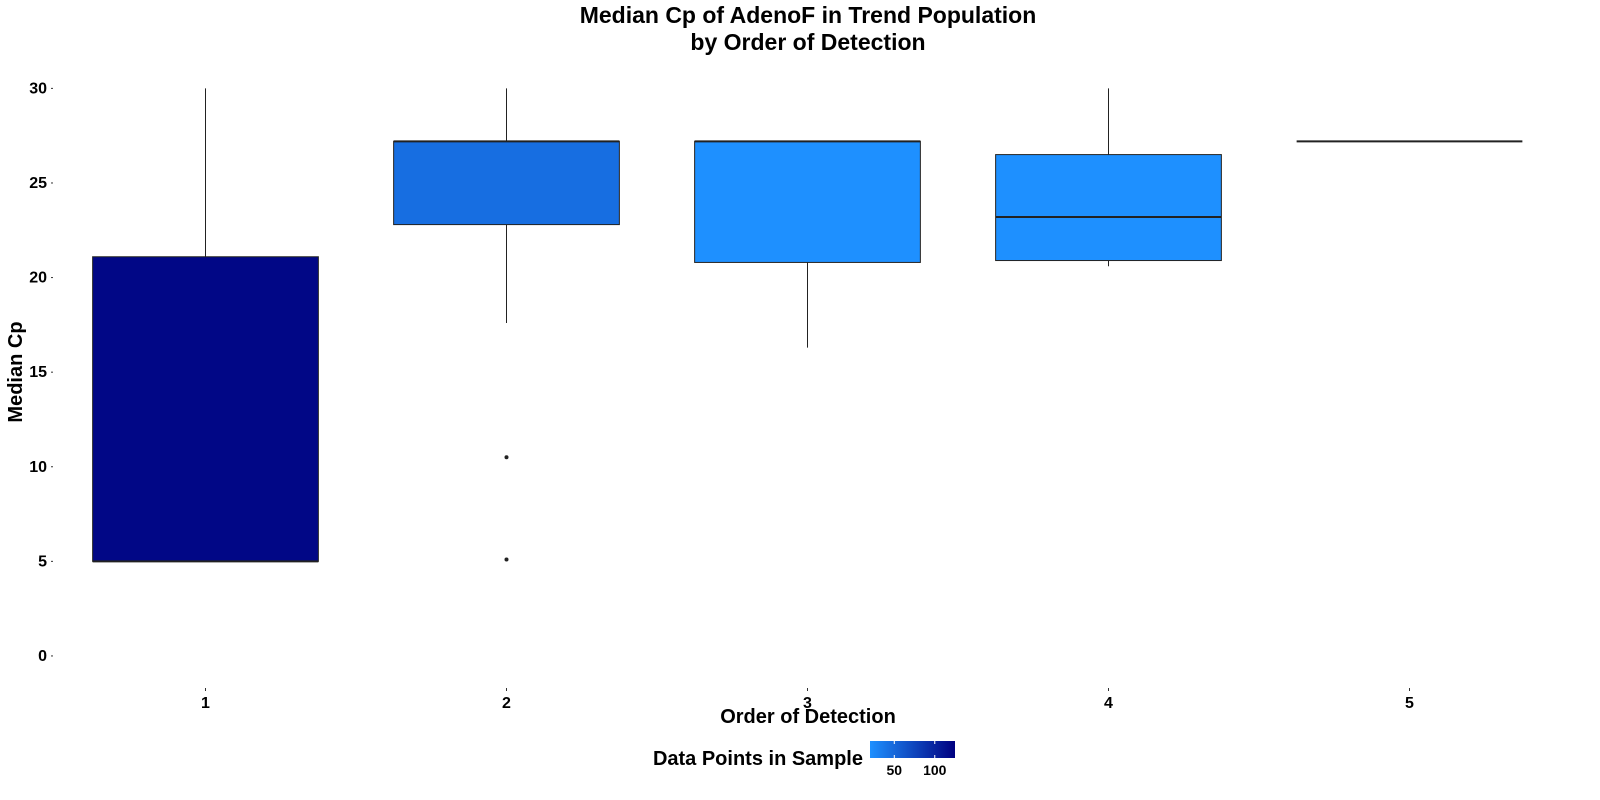 The width and height of the screenshot is (1600, 800). I want to click on x-axis: 1 2 3 4 5, so click(807, 700).